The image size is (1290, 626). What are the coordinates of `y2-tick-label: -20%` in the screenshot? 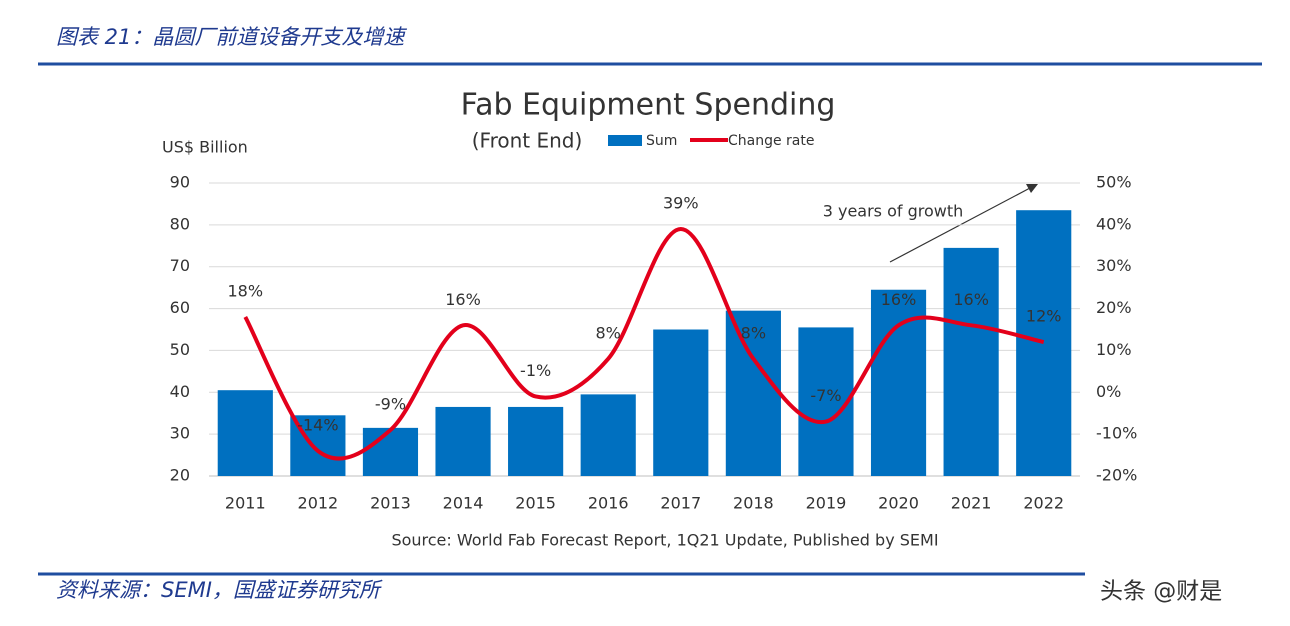 It's located at (1116, 475).